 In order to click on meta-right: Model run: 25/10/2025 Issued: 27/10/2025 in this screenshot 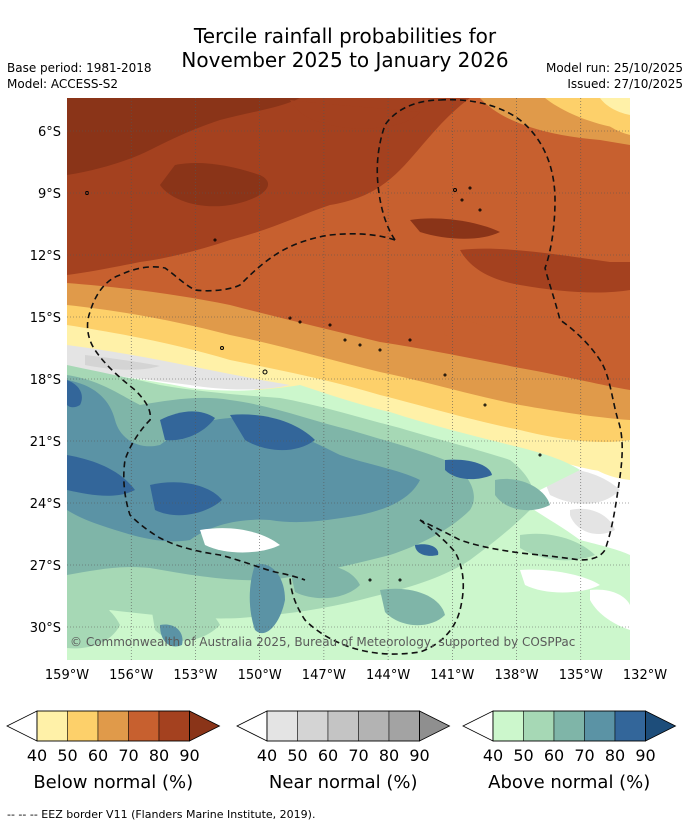, I will do `click(614, 76)`.